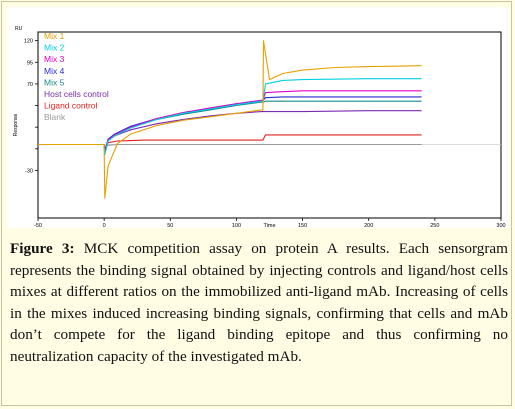 The width and height of the screenshot is (515, 409). What do you see at coordinates (230, 131) in the screenshot?
I see `series-line-host-cells-control` at bounding box center [230, 131].